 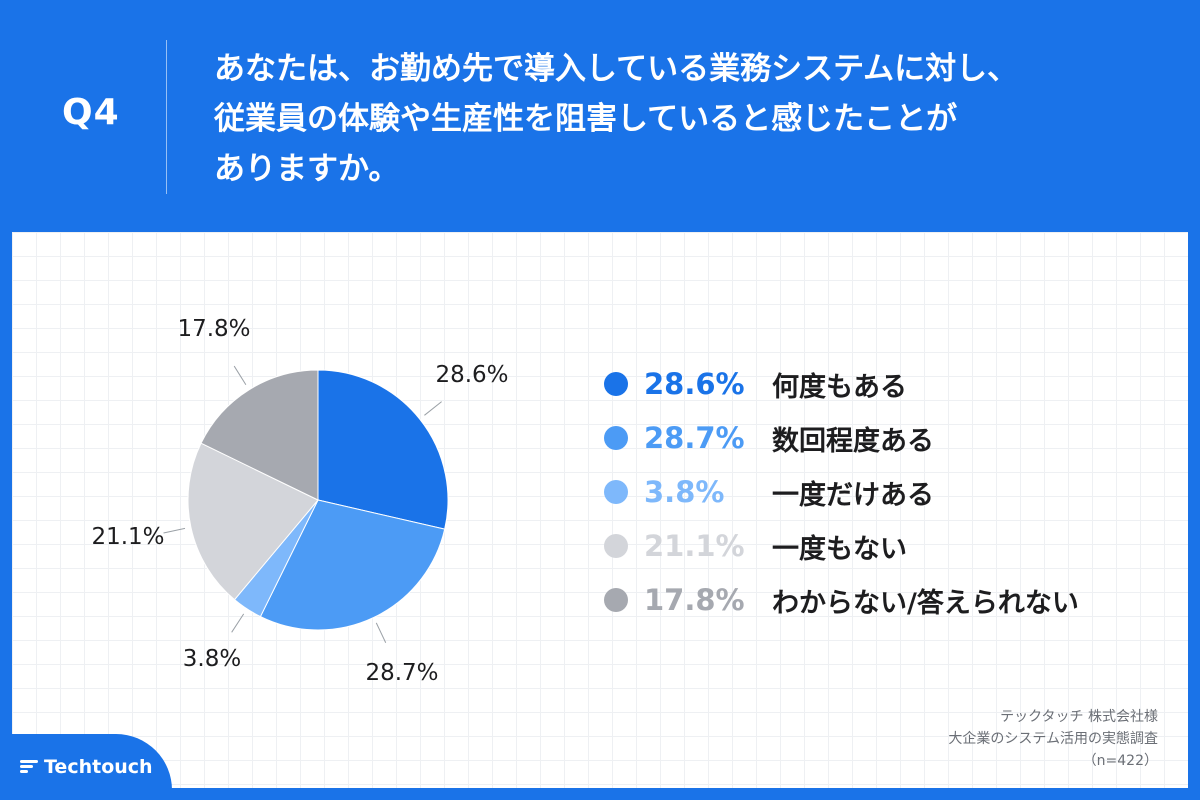 I want to click on source-line-3: （n=422）, so click(x=1120, y=761).